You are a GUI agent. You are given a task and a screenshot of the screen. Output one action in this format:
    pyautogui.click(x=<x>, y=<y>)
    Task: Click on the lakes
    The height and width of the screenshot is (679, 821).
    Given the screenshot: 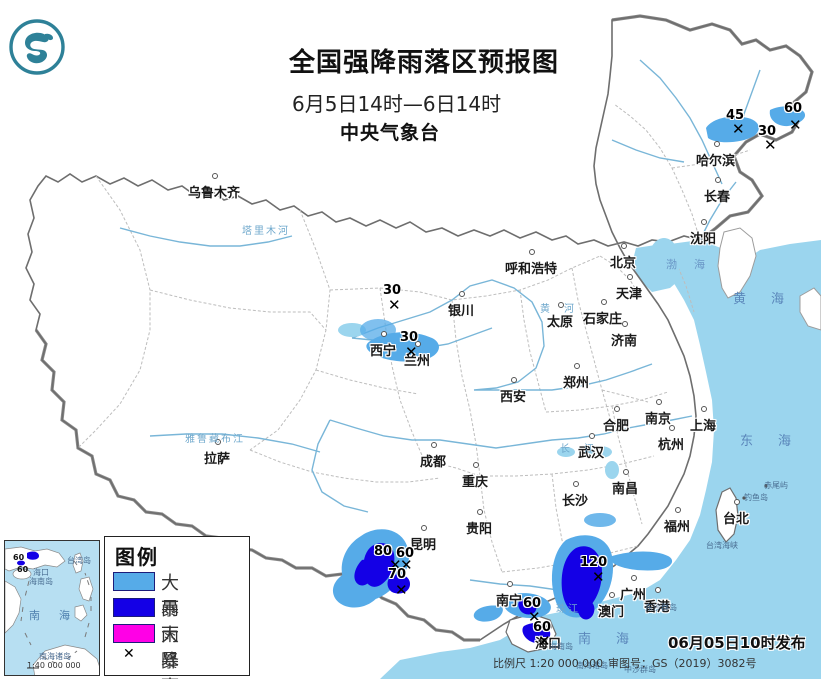 What is the action you would take?
    pyautogui.click(x=509, y=358)
    